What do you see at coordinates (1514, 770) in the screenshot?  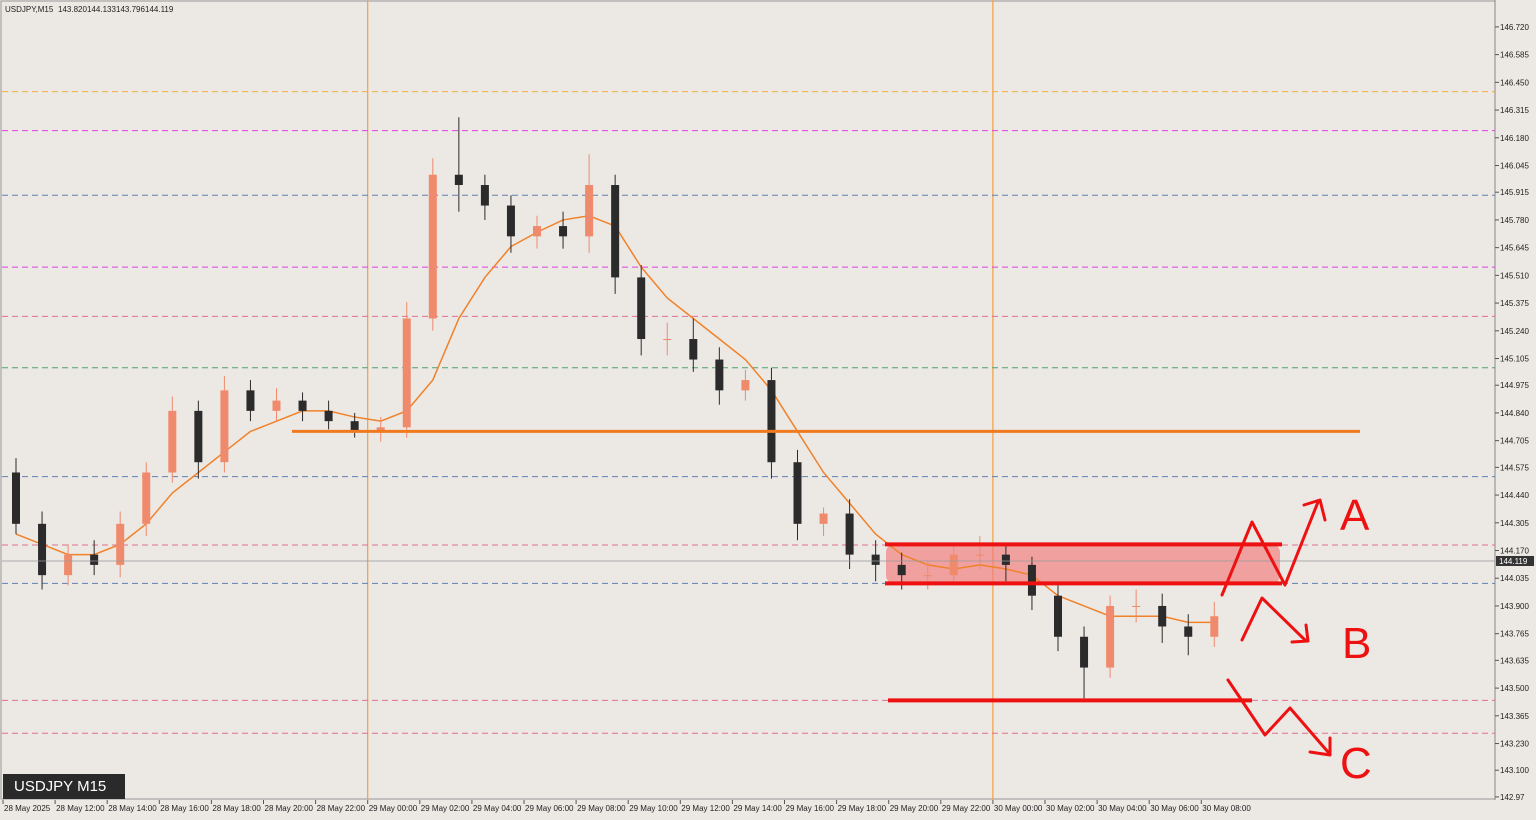 I see `y-tick-label: 143.100` at bounding box center [1514, 770].